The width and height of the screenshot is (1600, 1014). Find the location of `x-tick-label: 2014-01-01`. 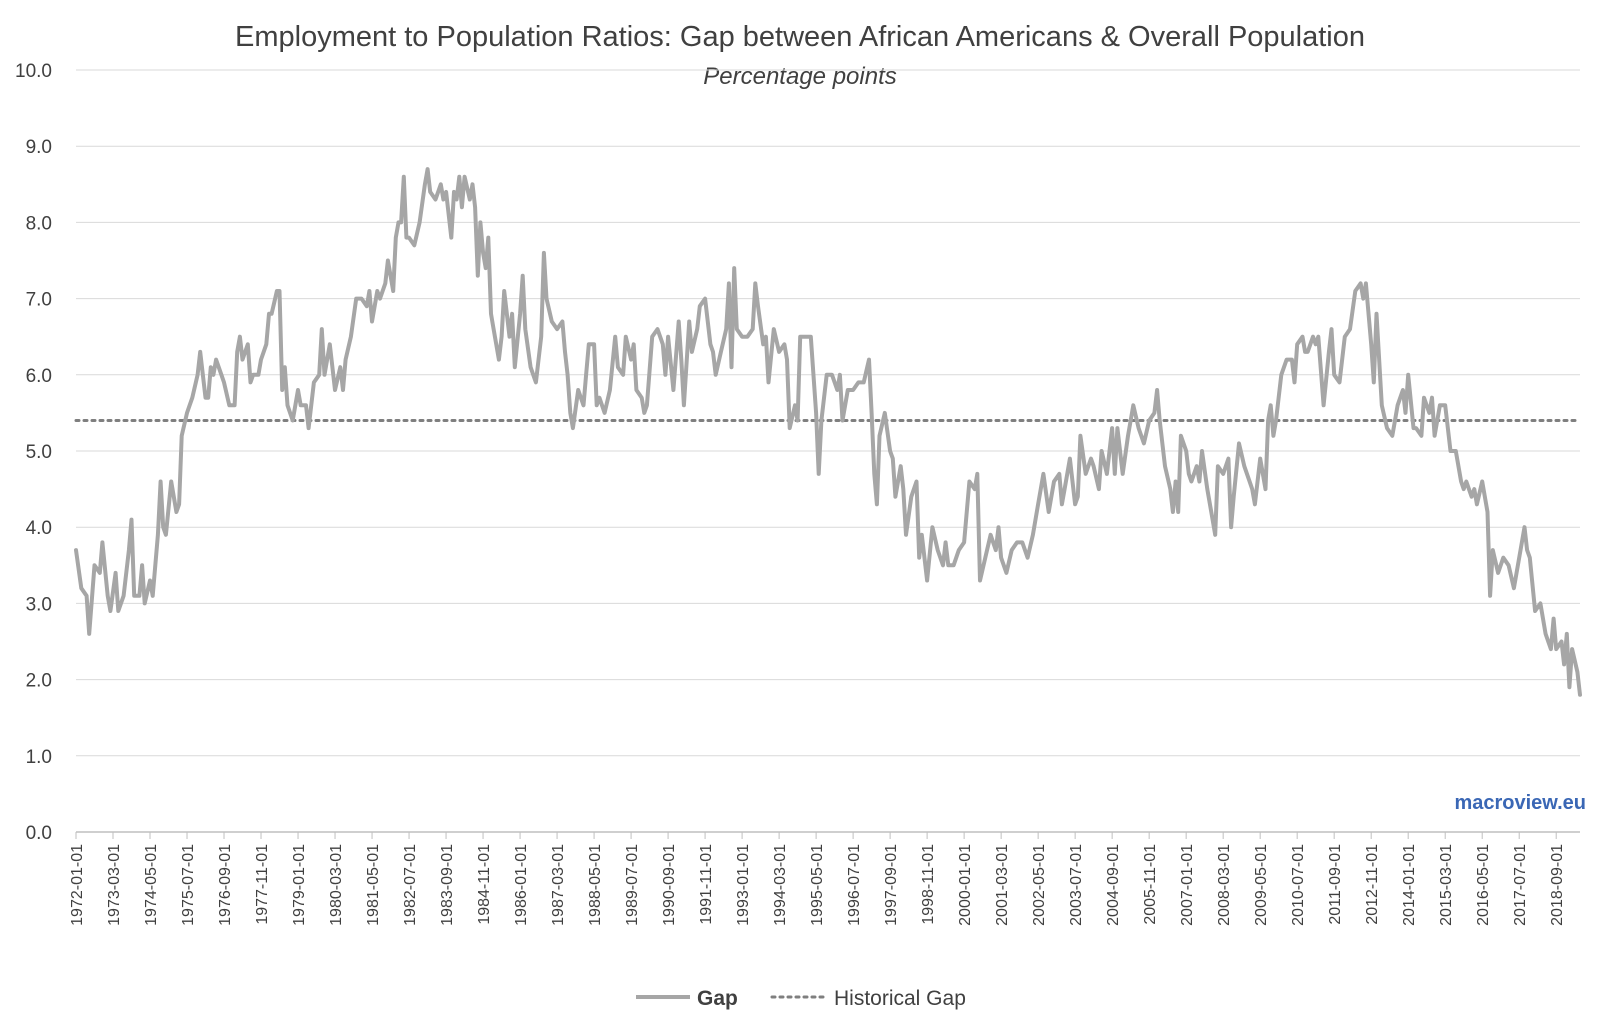

x-tick-label: 2014-01-01 is located at coordinates (1409, 885).